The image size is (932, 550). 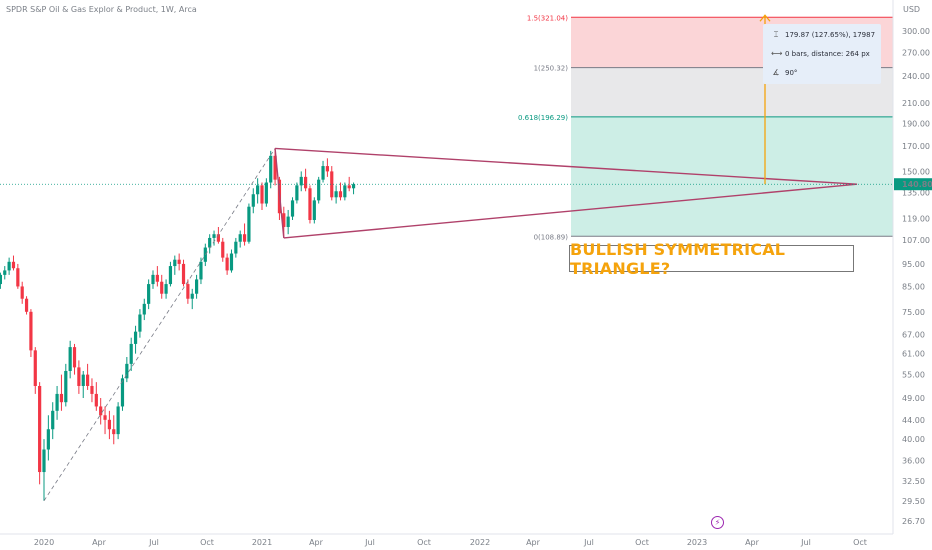 I want to click on bars-icon: ⟷, so click(x=777, y=53).